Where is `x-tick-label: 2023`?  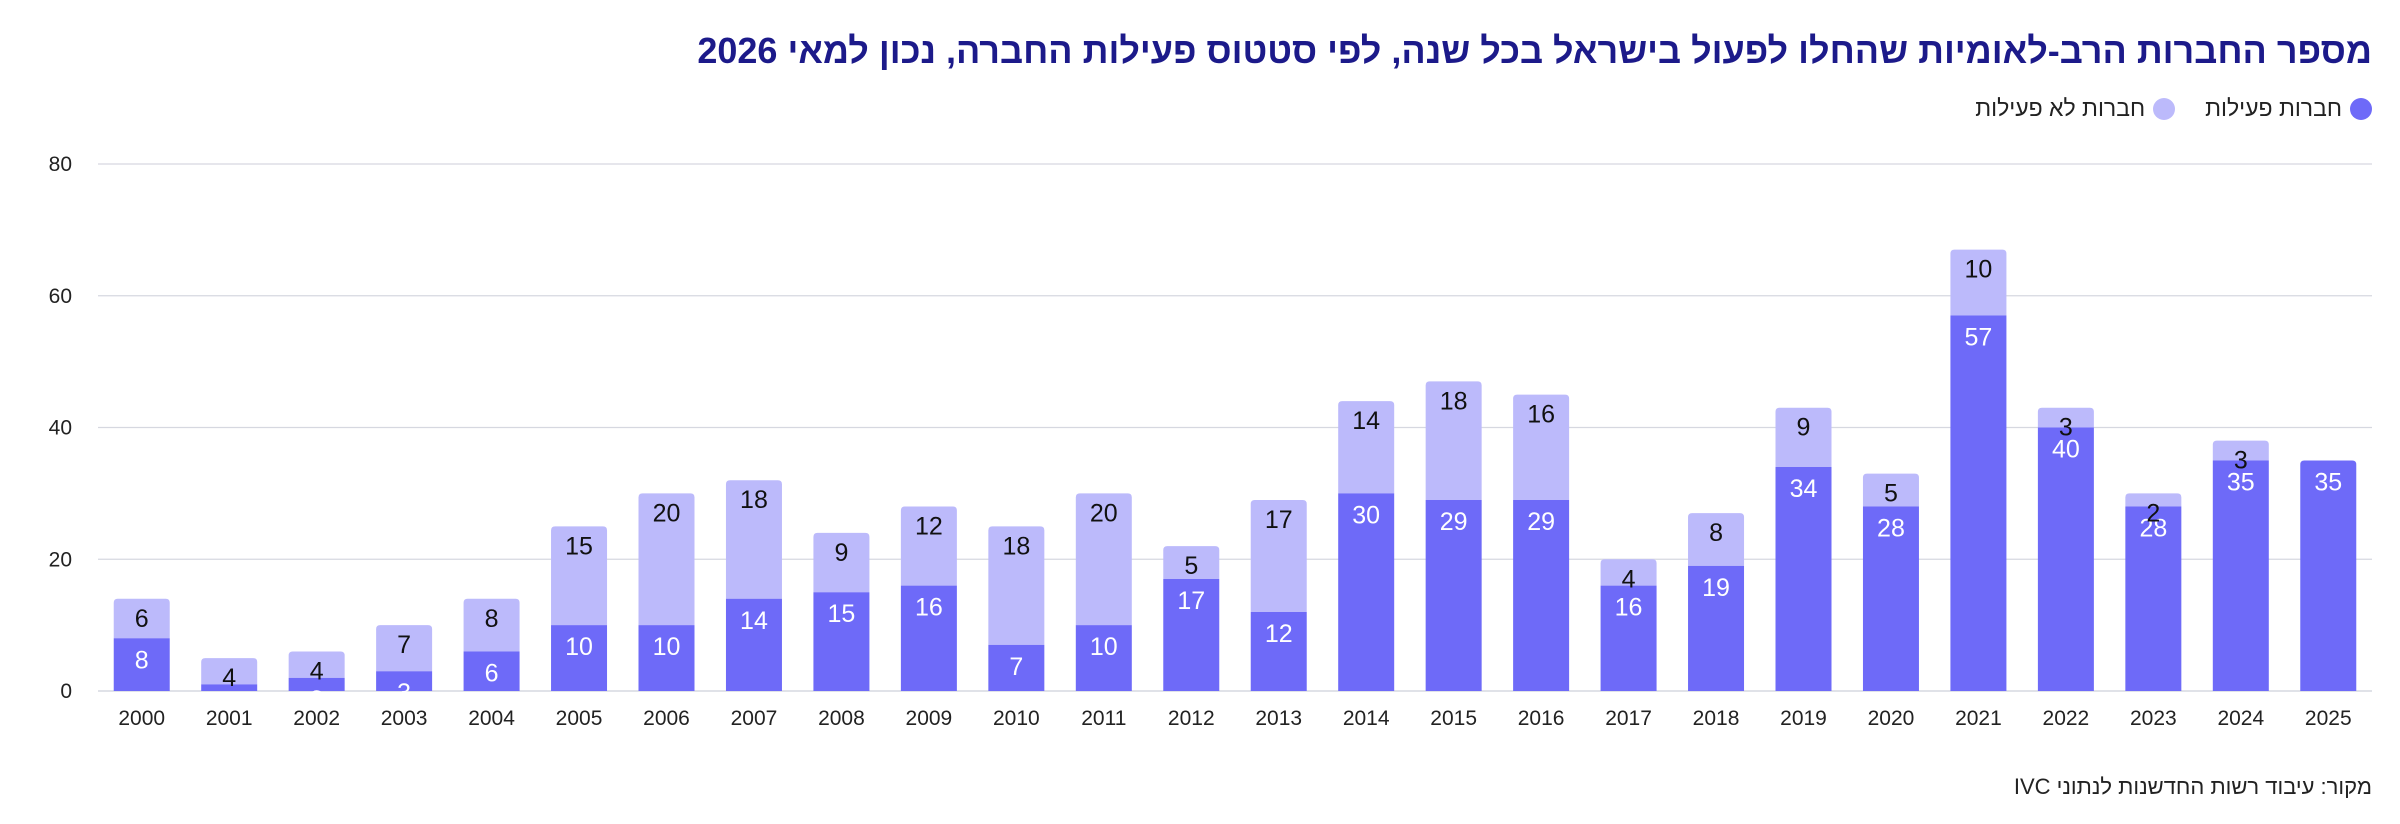 x-tick-label: 2023 is located at coordinates (2153, 718).